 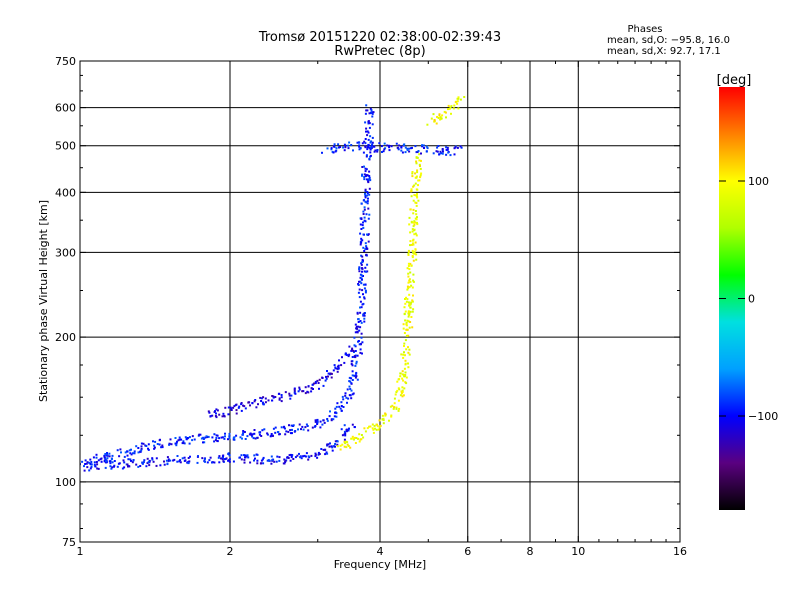 What do you see at coordinates (578, 551) in the screenshot?
I see `x-tick-label: 10` at bounding box center [578, 551].